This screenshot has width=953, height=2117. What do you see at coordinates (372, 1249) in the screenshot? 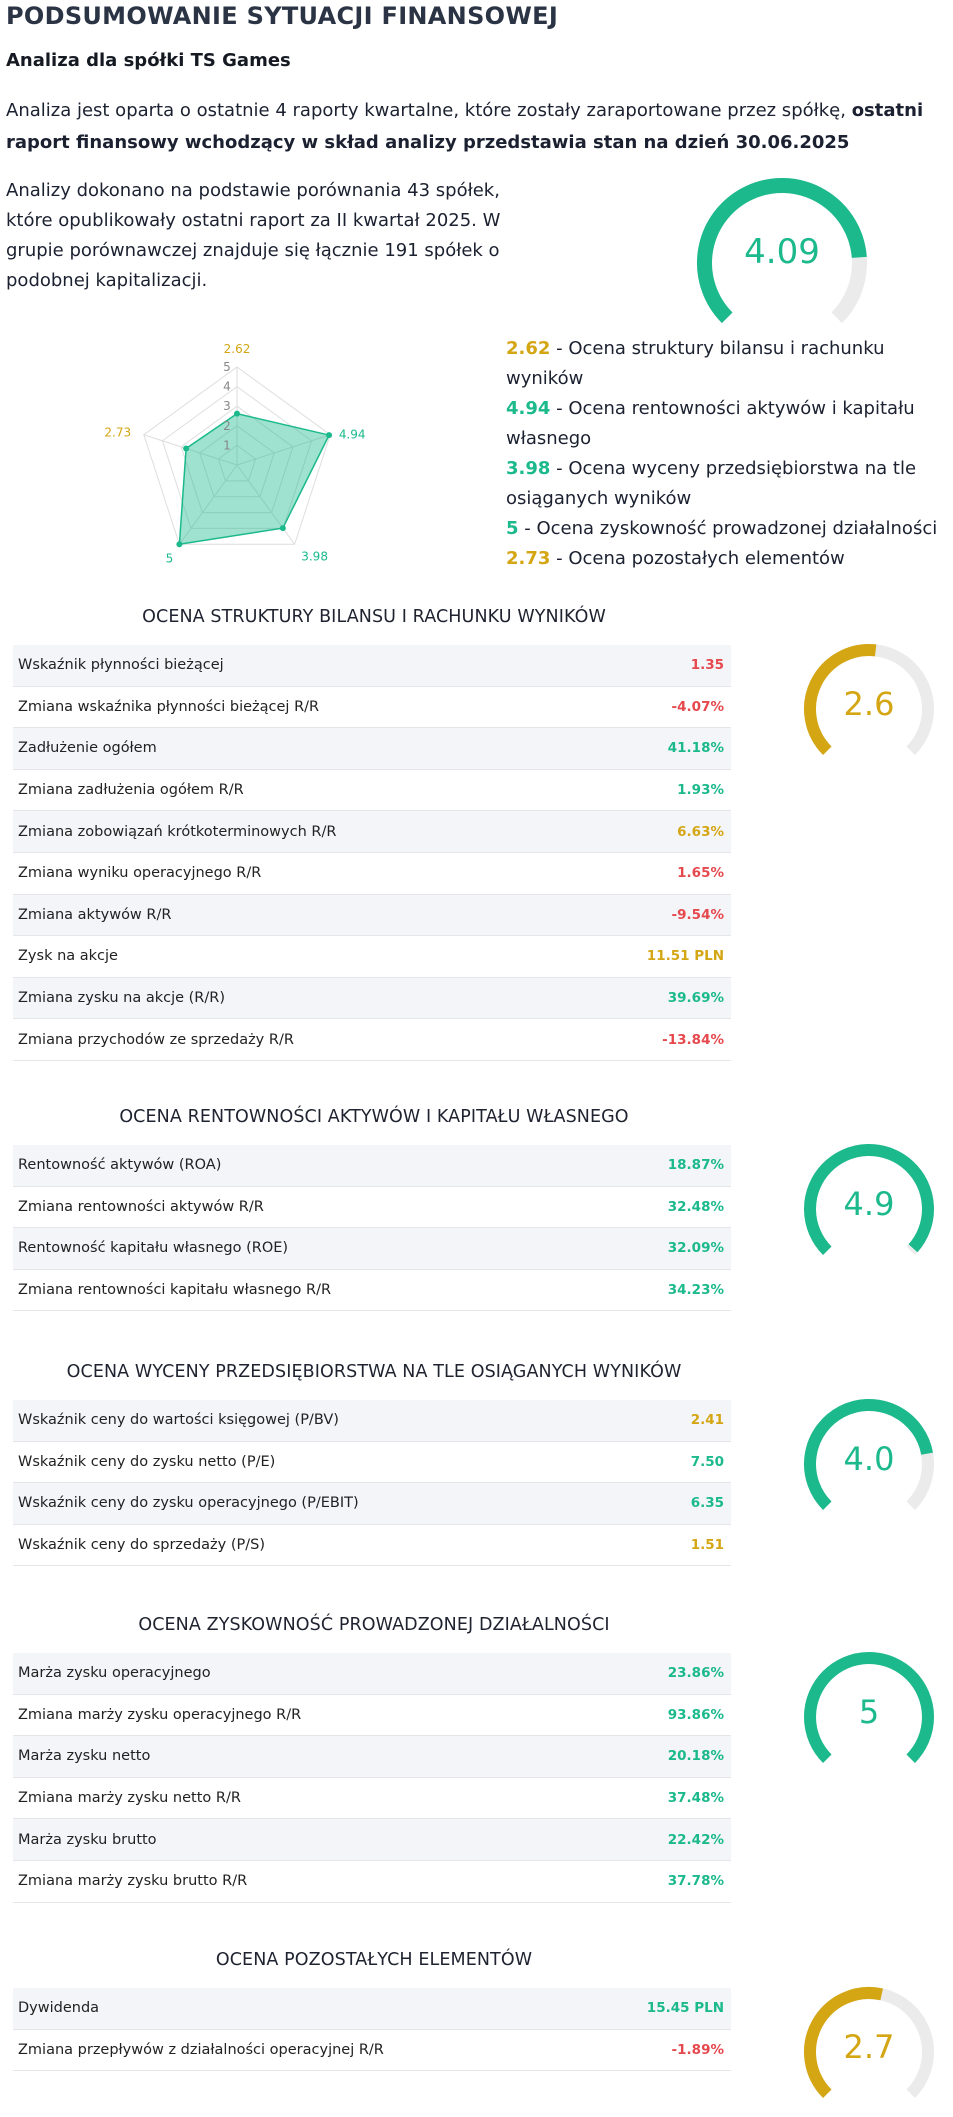
I see `table-row: Rentowność kapitału własnego (ROE) 32.09%` at bounding box center [372, 1249].